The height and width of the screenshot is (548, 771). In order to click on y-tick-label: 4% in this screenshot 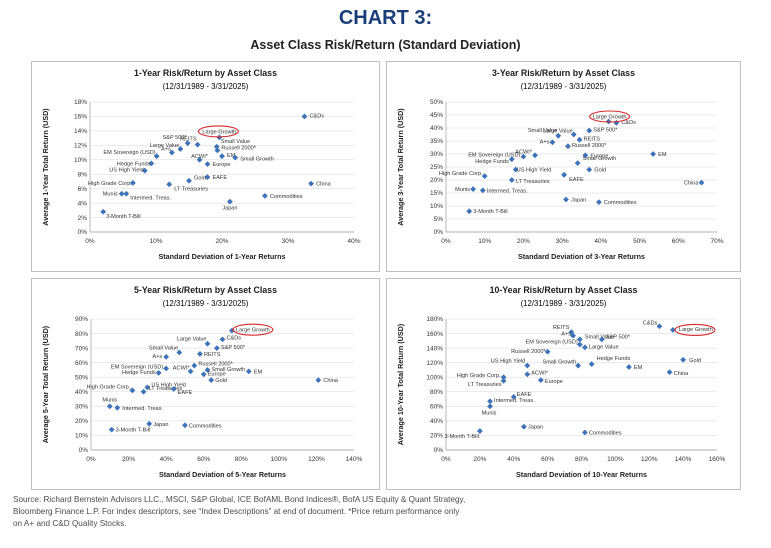, I will do `click(83, 203)`.